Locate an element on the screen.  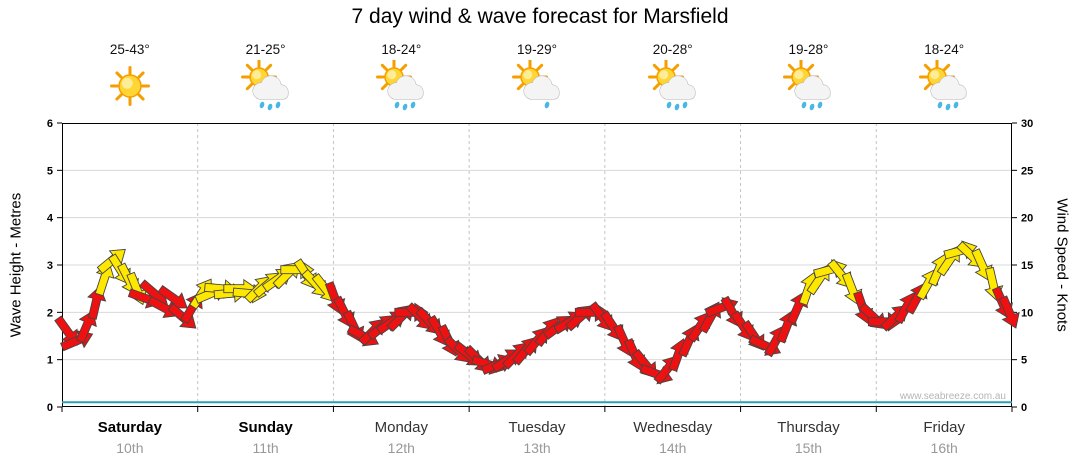
left-axis-title: Wave Height - Metres is located at coordinates (16, 265).